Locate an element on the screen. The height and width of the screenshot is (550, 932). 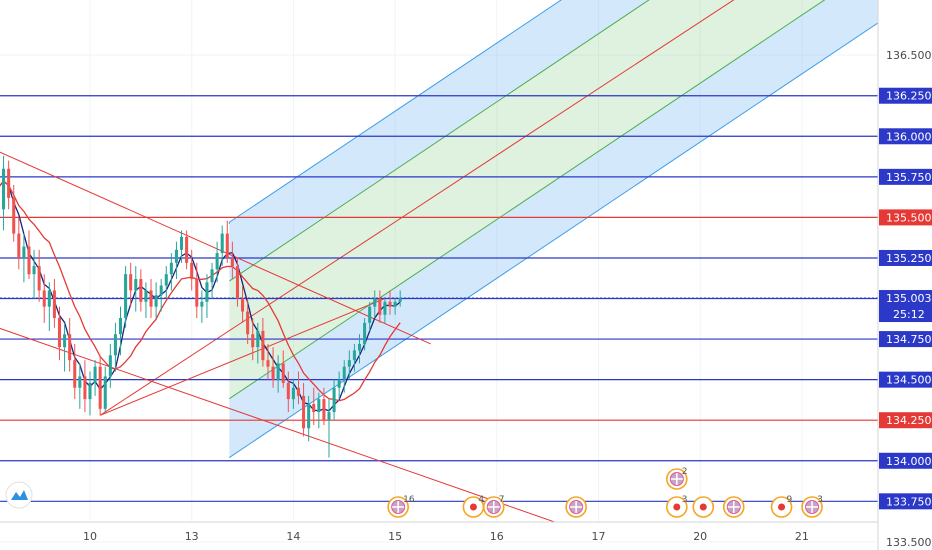
tradingview-logo is located at coordinates (19, 495).